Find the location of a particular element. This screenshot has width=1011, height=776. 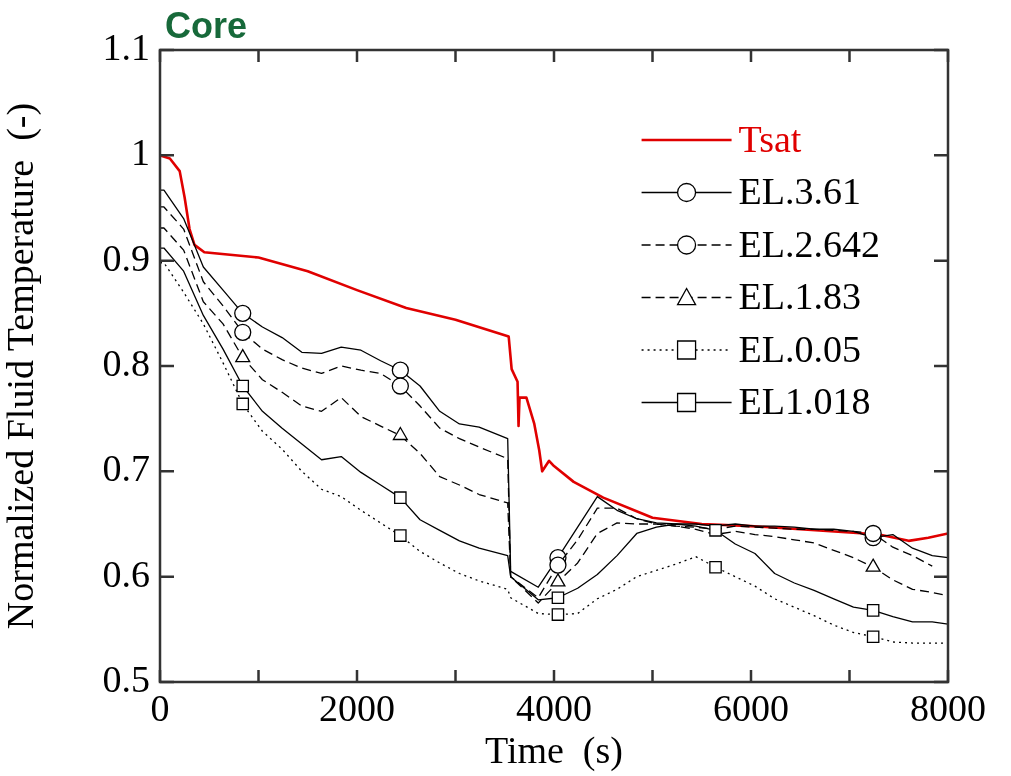

y-tick-label: 0.7 is located at coordinates (126, 468).